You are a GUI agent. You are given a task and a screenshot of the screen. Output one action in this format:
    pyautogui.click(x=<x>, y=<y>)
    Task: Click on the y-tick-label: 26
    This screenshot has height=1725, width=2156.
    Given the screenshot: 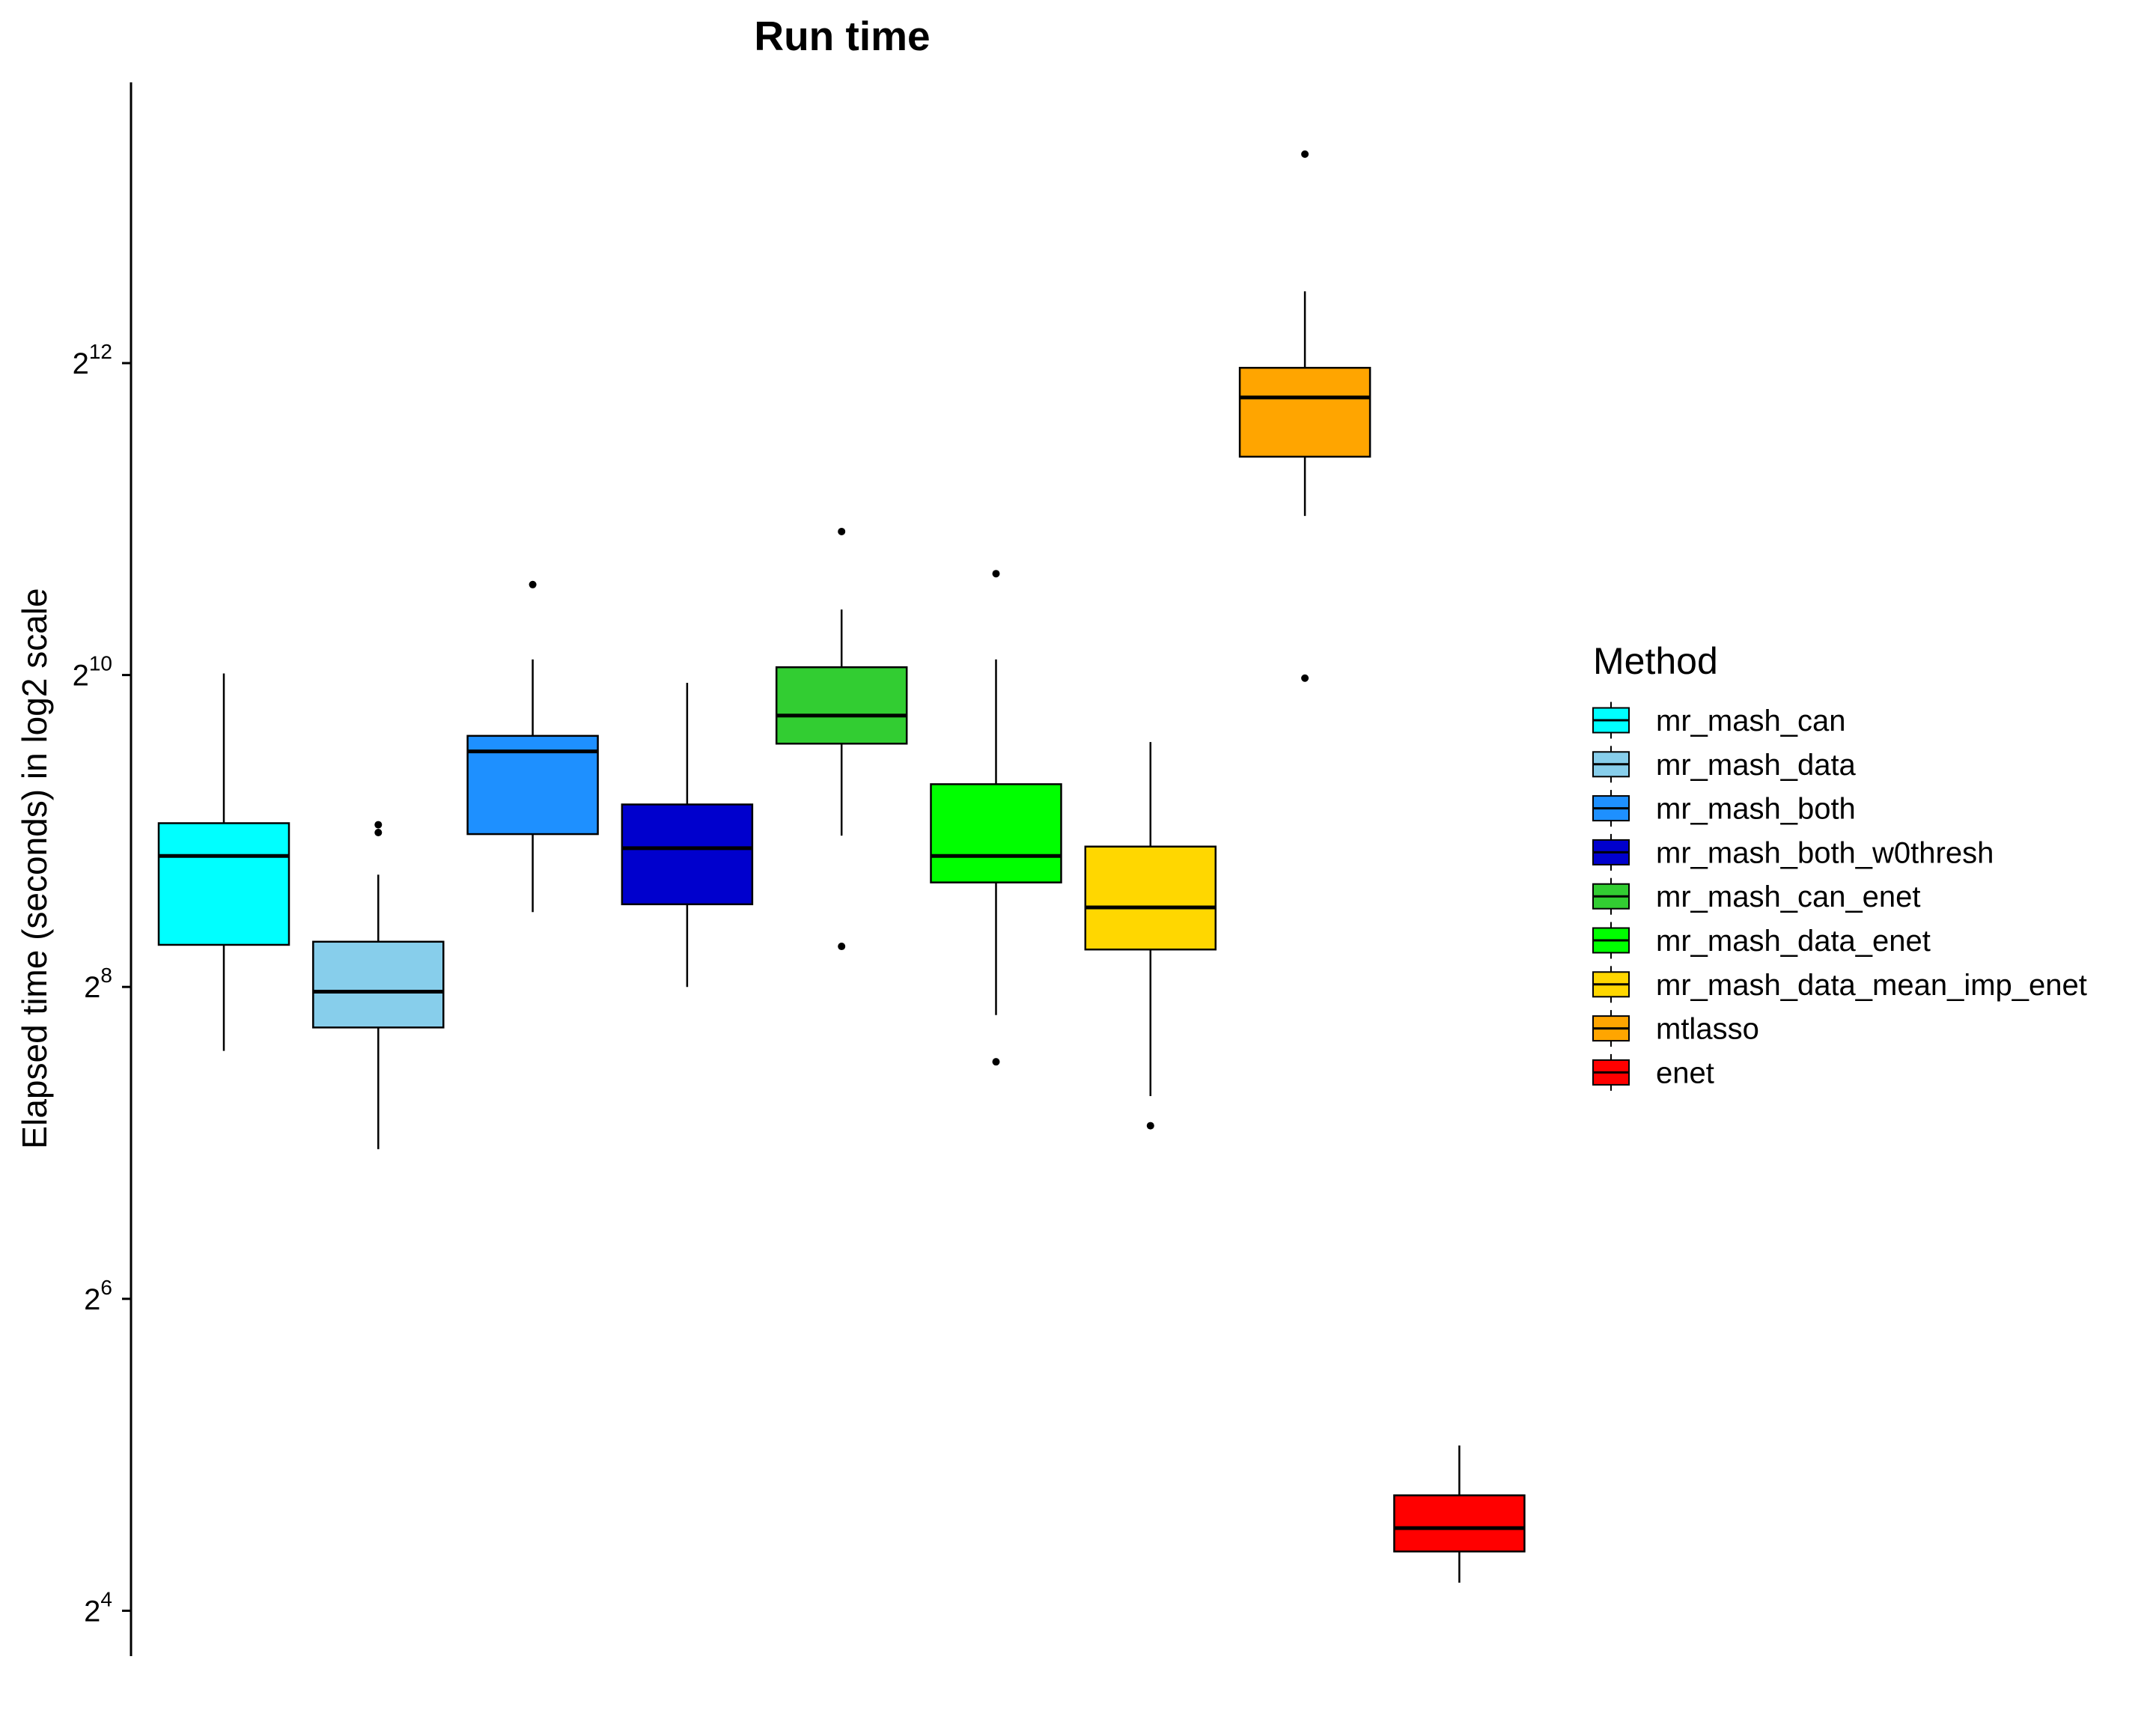 What is the action you would take?
    pyautogui.click(x=98, y=1296)
    